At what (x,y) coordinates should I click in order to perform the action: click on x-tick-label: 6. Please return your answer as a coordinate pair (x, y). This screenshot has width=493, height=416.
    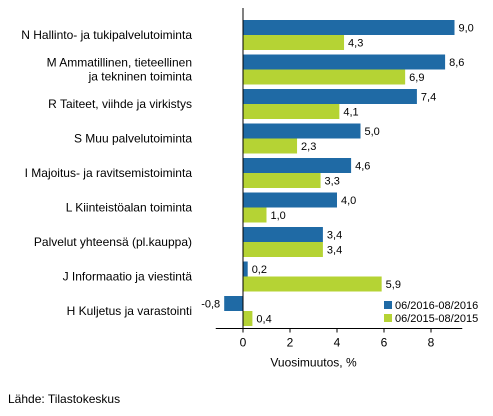
    Looking at the image, I should click on (384, 343).